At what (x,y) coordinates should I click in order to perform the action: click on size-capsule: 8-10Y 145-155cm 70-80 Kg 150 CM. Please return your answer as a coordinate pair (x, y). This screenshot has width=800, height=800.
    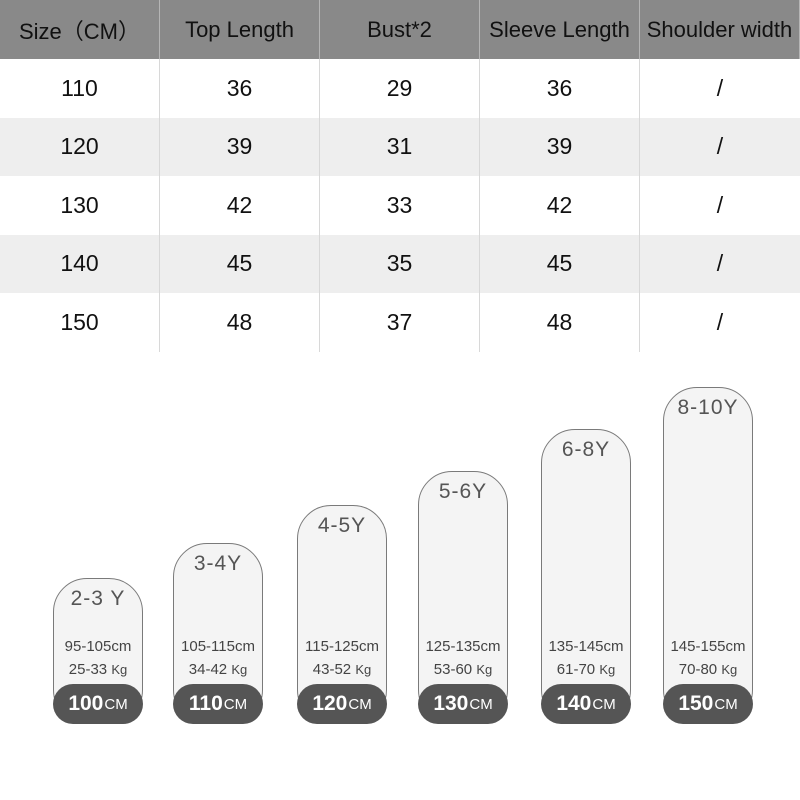
    Looking at the image, I should click on (708, 555).